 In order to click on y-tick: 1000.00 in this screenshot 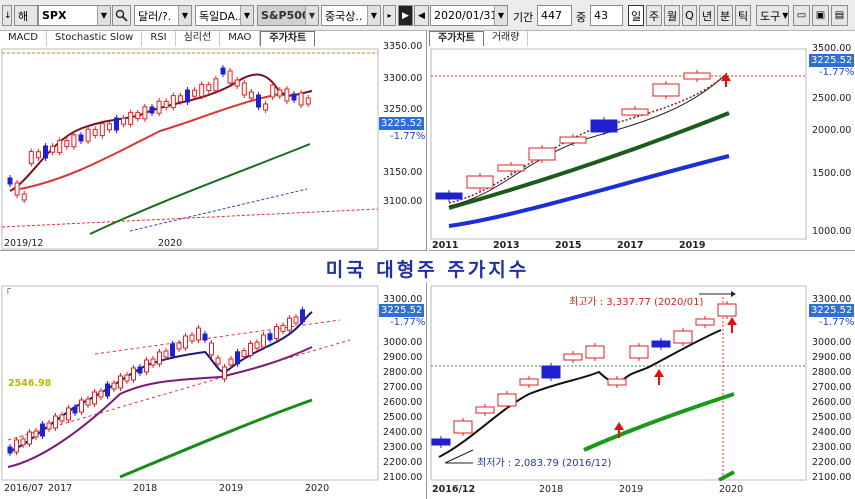, I will do `click(832, 231)`.